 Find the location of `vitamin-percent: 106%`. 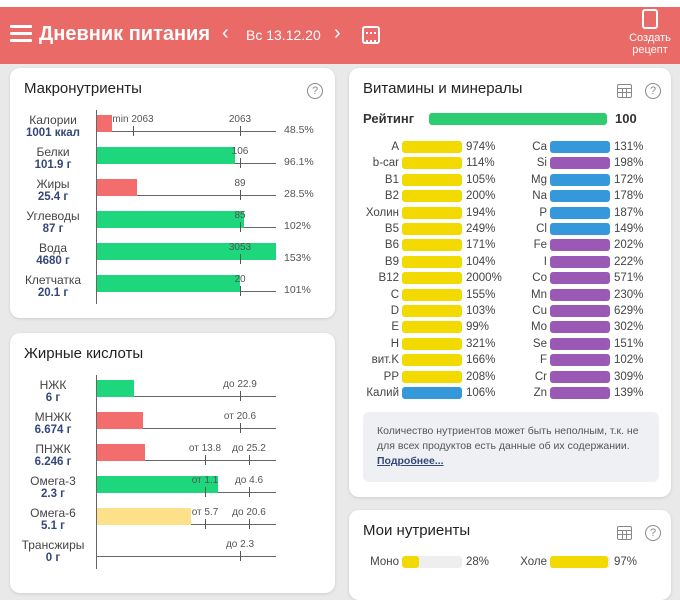

vitamin-percent: 106% is located at coordinates (481, 393).